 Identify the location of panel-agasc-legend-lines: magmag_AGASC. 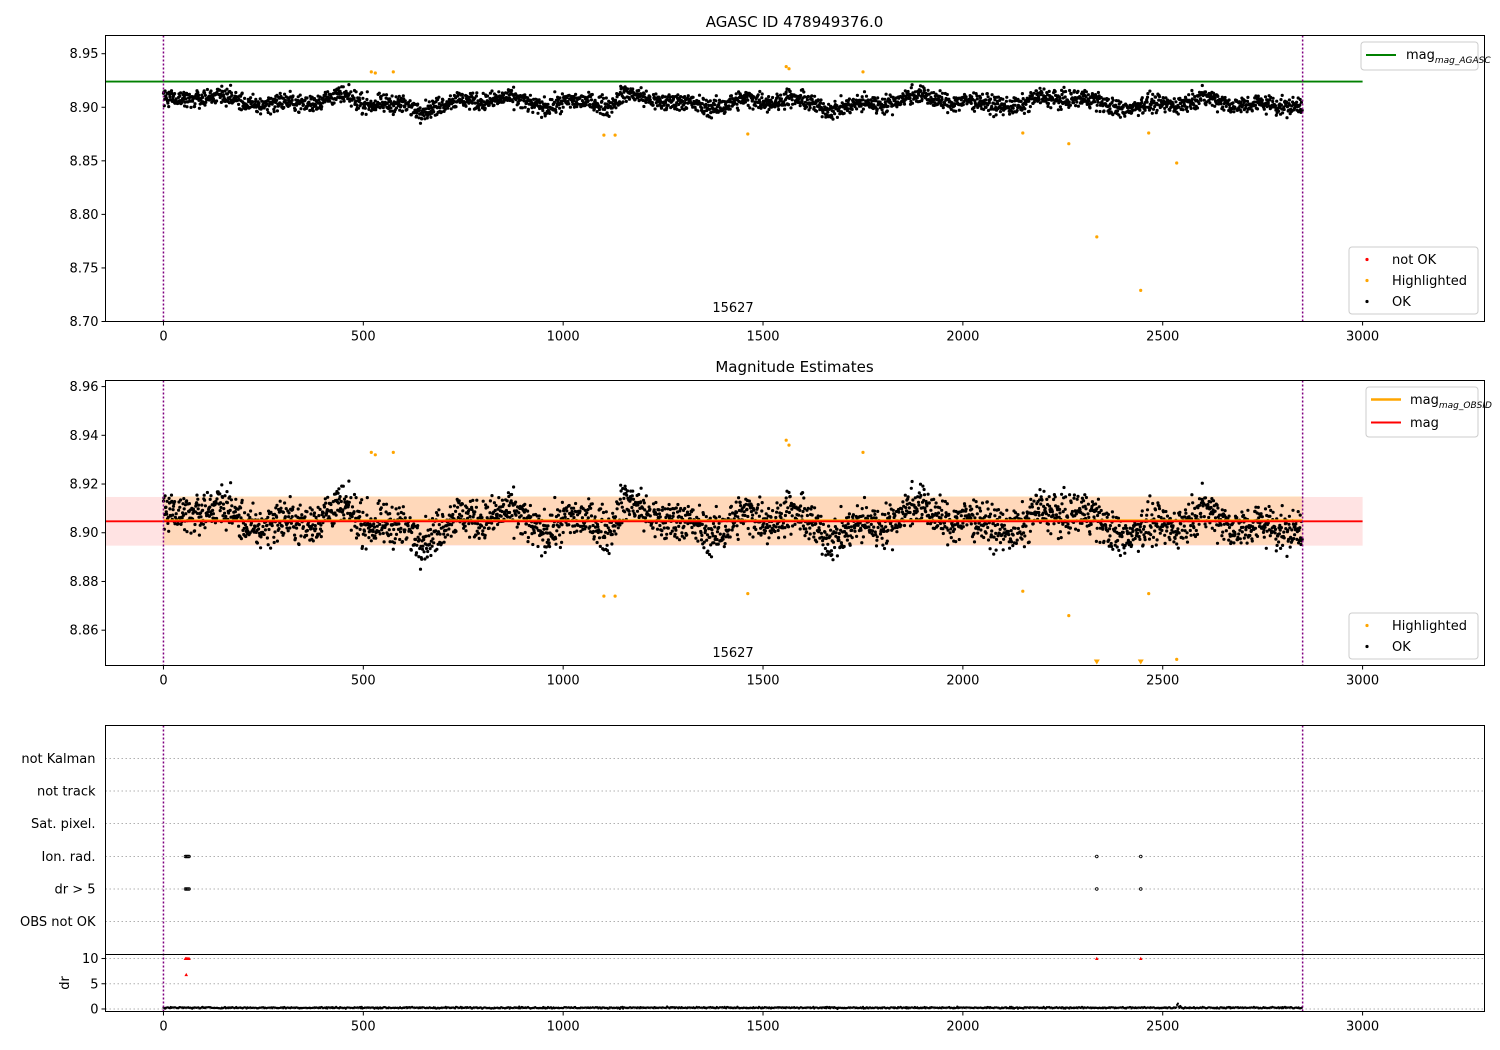
(1425, 56).